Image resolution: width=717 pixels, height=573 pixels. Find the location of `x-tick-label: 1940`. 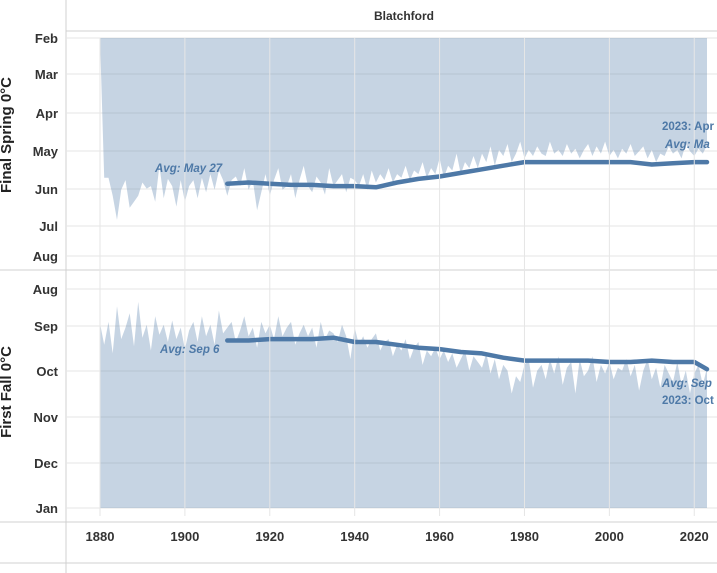

x-tick-label: 1940 is located at coordinates (354, 536).